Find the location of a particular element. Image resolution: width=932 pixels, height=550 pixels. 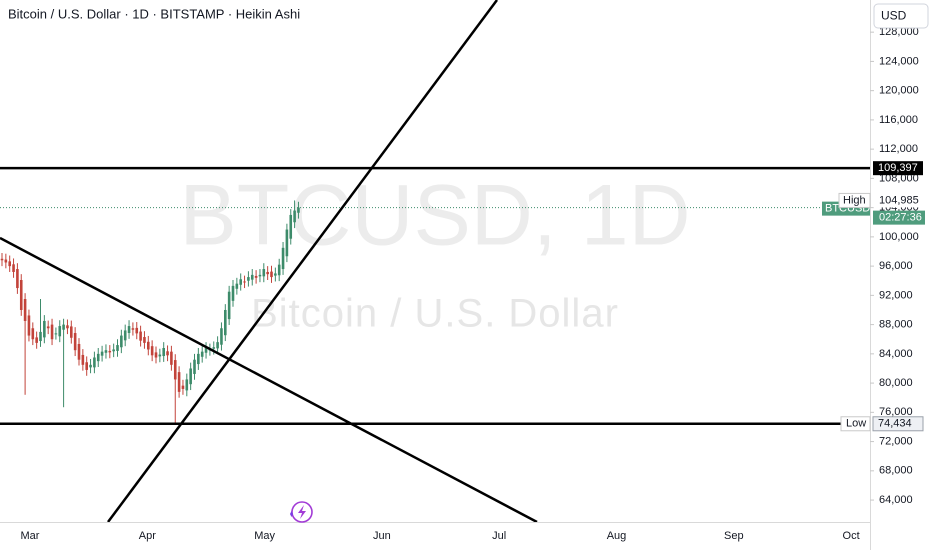

x-tick-label: Apr is located at coordinates (147, 536).